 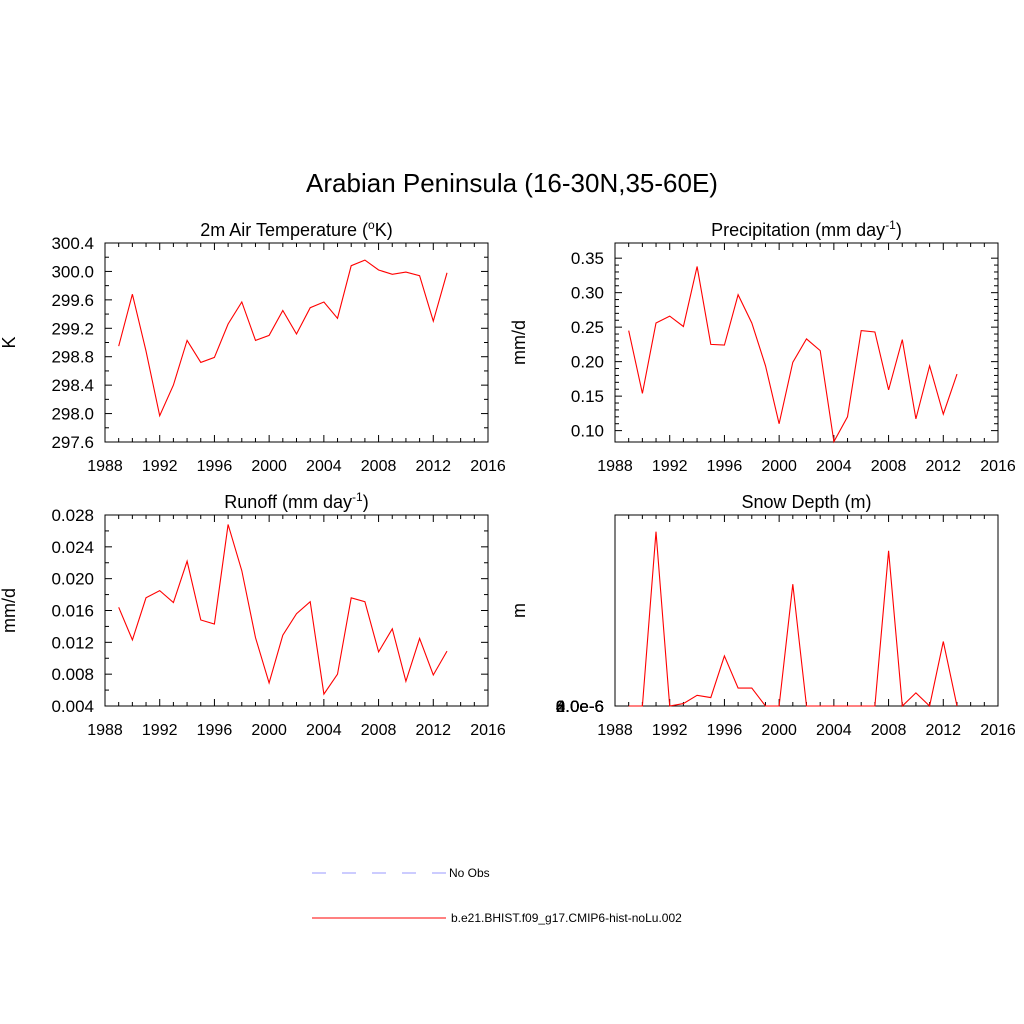 I want to click on y-tick-label: 0.20, so click(x=587, y=362).